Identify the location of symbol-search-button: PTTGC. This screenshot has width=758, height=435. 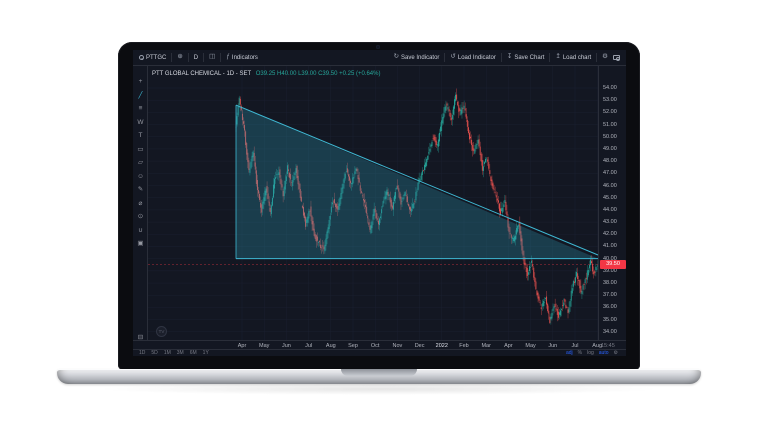
(152, 58).